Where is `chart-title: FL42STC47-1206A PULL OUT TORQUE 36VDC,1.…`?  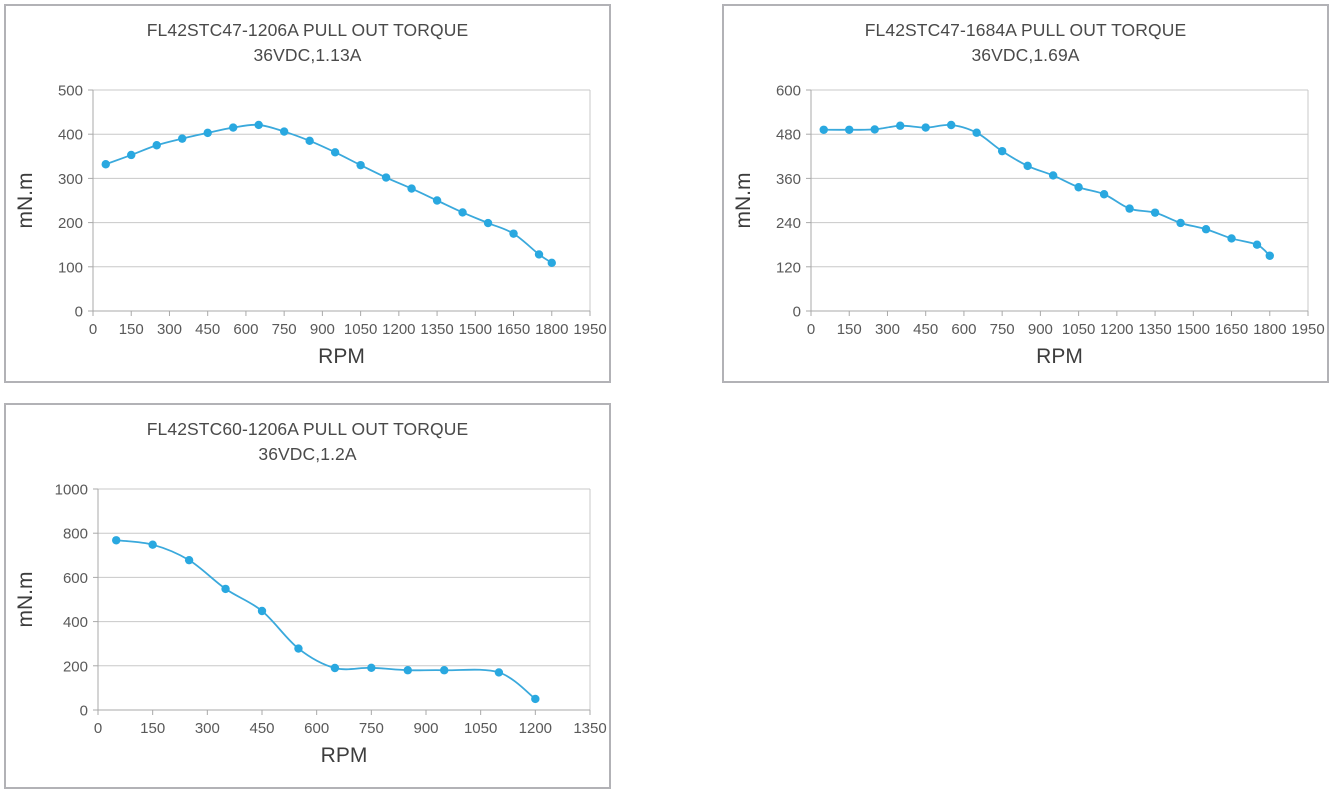 chart-title: FL42STC47-1206A PULL OUT TORQUE 36VDC,1.… is located at coordinates (307, 43).